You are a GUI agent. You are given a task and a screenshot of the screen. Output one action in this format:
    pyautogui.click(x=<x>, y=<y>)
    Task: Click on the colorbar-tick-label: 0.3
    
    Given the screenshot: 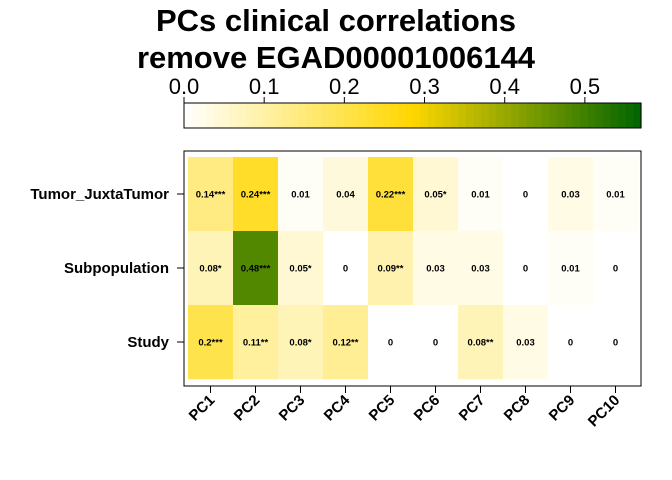 What is the action you would take?
    pyautogui.click(x=424, y=86)
    